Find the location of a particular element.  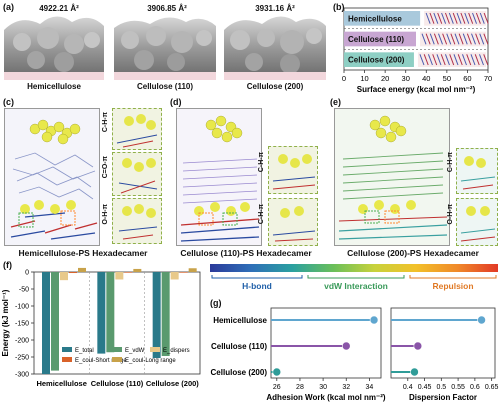

chart-b-tick-label: 40 is located at coordinates (426, 78).